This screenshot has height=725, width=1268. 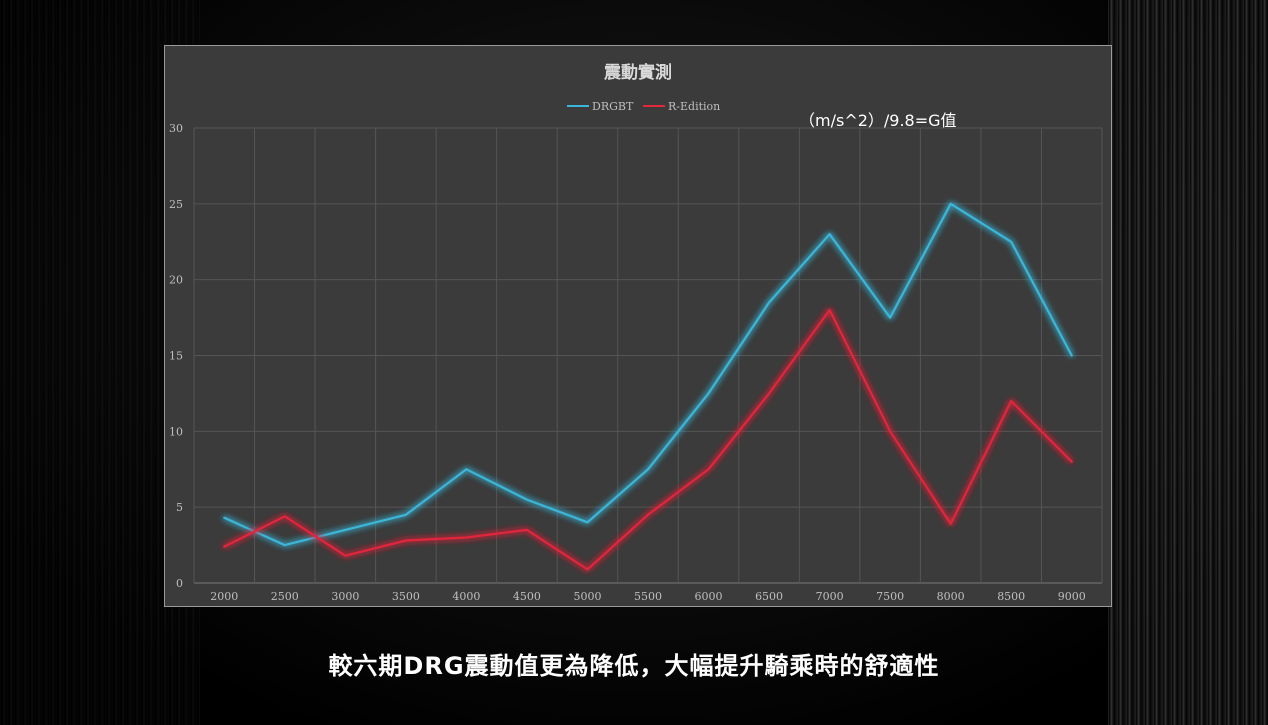 I want to click on x-tick-label-7000: 7000, so click(x=830, y=596).